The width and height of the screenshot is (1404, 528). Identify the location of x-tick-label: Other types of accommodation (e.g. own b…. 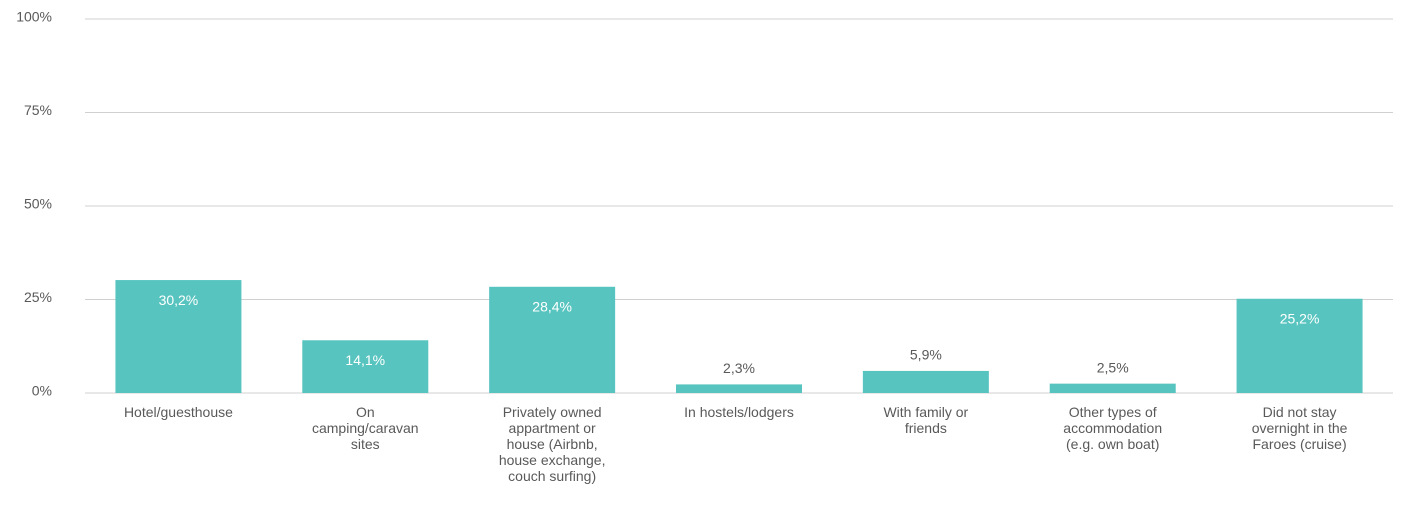
(1113, 428).